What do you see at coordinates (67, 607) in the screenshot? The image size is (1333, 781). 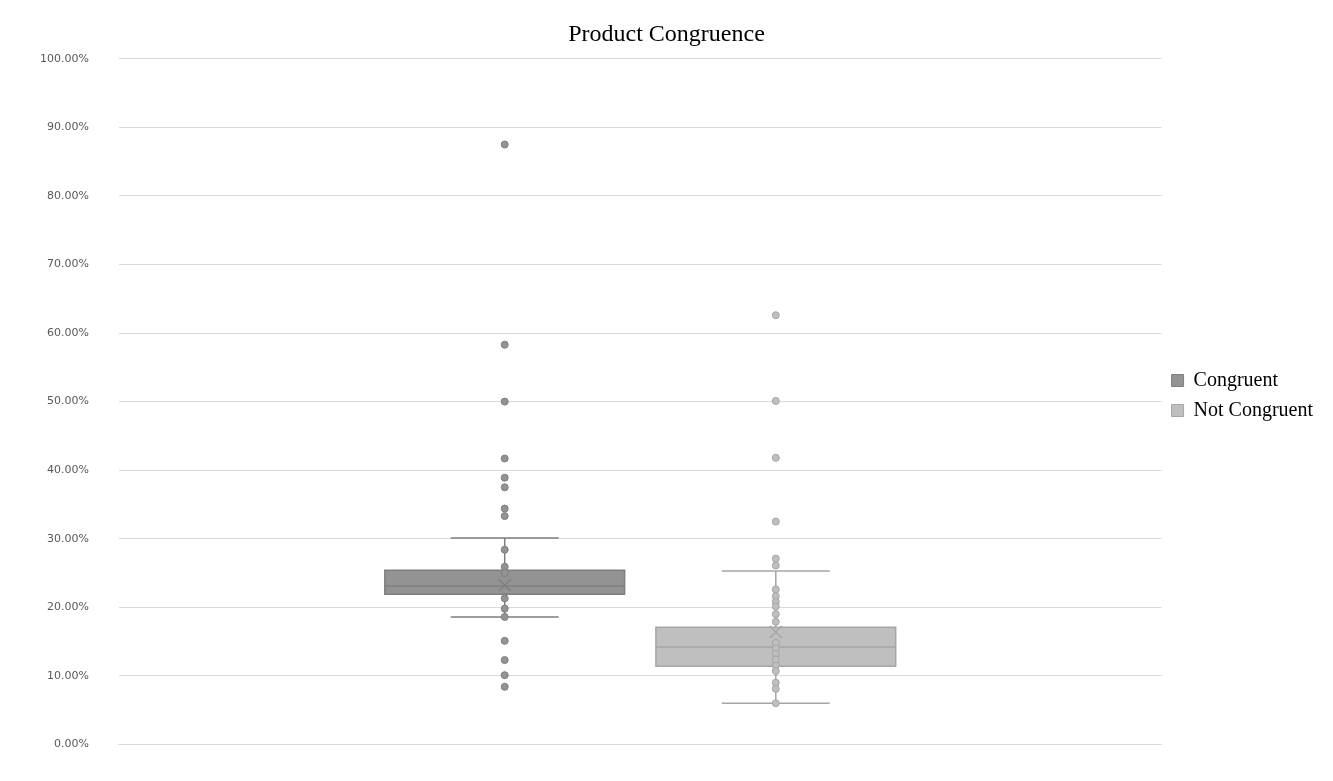 I see `y-tick-label: 20.00%` at bounding box center [67, 607].